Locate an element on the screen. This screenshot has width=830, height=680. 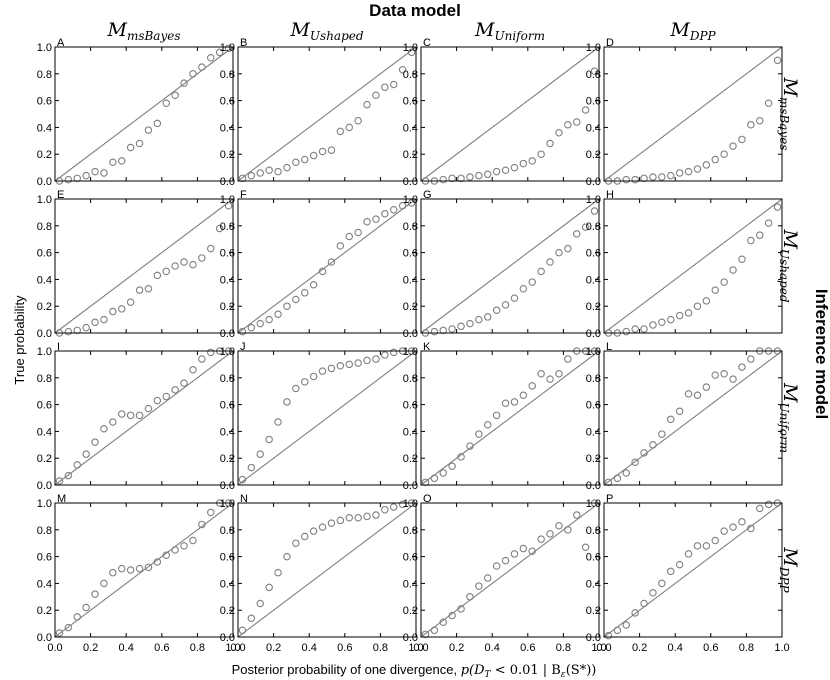
panel-A: 0.0 0.2 0.4 0.6 0.8 1.0 A is located at coordinates (135, 112).